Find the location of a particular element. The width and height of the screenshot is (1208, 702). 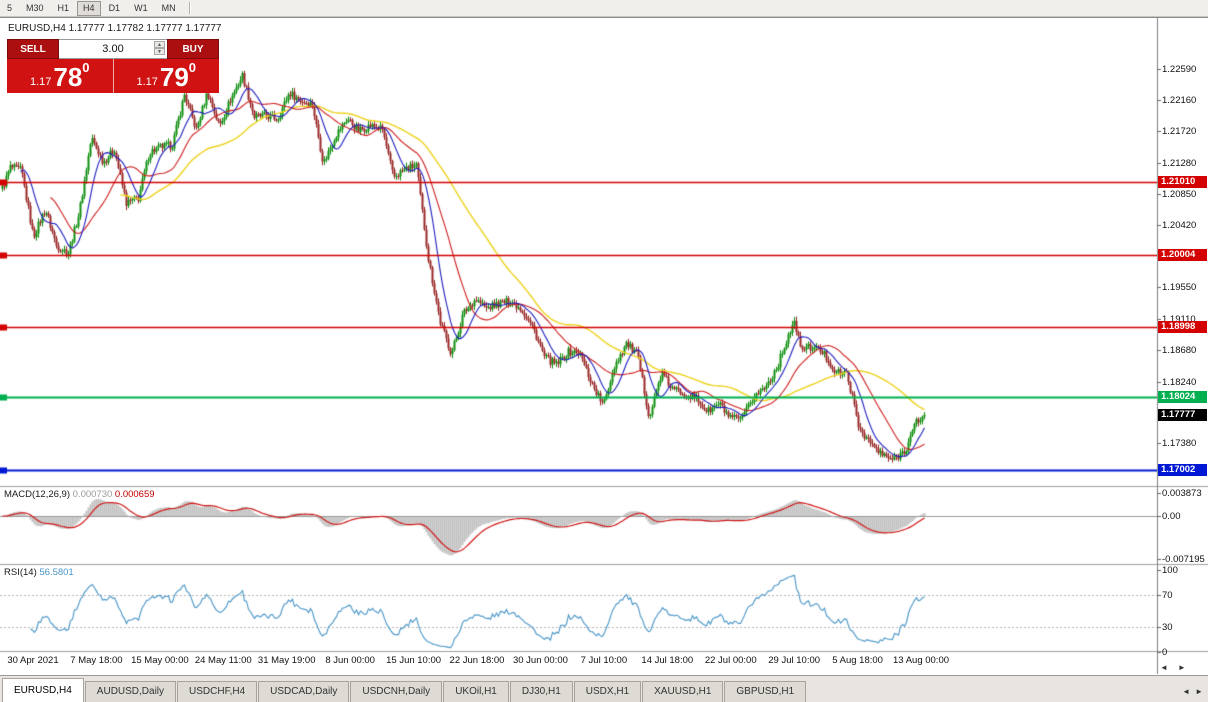

time-axis-label: 31 May 19:00 is located at coordinates (286, 660).